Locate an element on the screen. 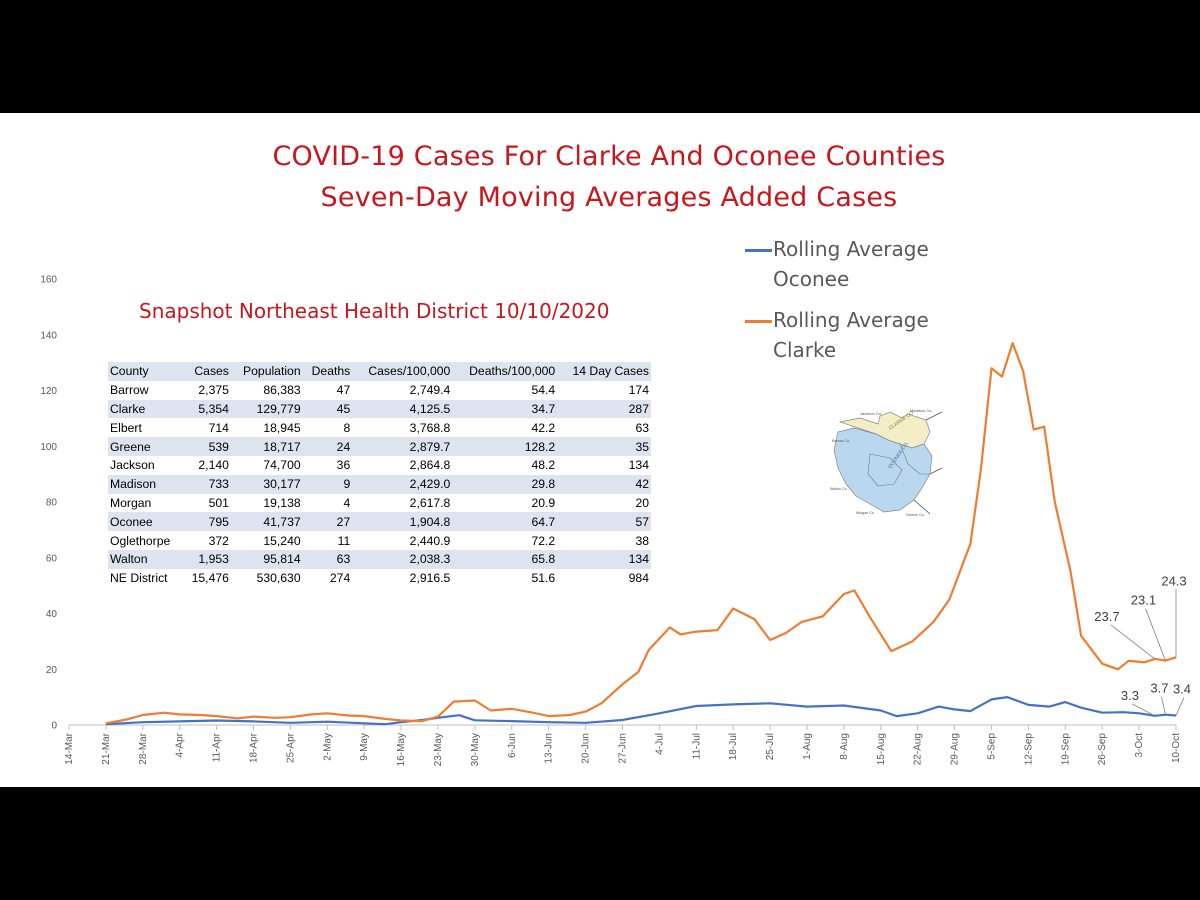 This screenshot has height=900, width=1200. x-tick-label: 1-Aug is located at coordinates (807, 746).